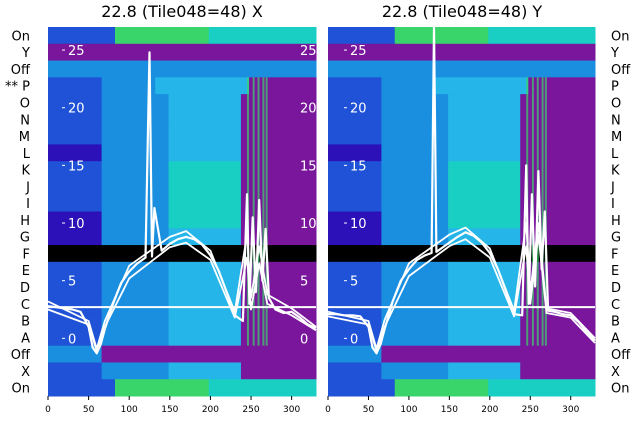 Image resolution: width=640 pixels, height=440 pixels. I want to click on y-tick-label: 15, so click(308, 166).